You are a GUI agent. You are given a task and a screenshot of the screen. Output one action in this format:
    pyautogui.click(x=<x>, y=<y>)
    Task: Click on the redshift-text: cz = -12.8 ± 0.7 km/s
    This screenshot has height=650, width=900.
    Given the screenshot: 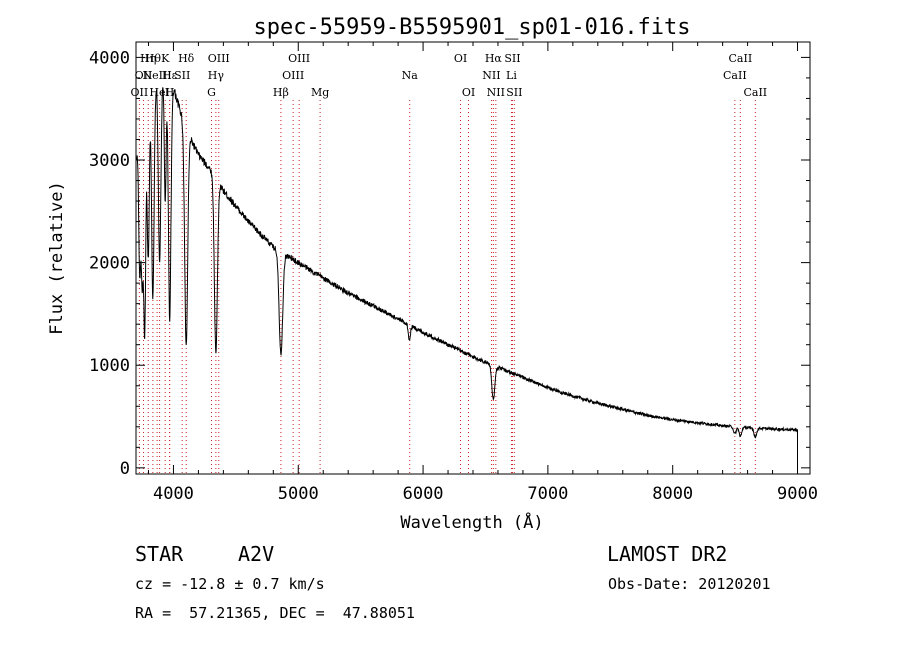 What is the action you would take?
    pyautogui.click(x=230, y=584)
    